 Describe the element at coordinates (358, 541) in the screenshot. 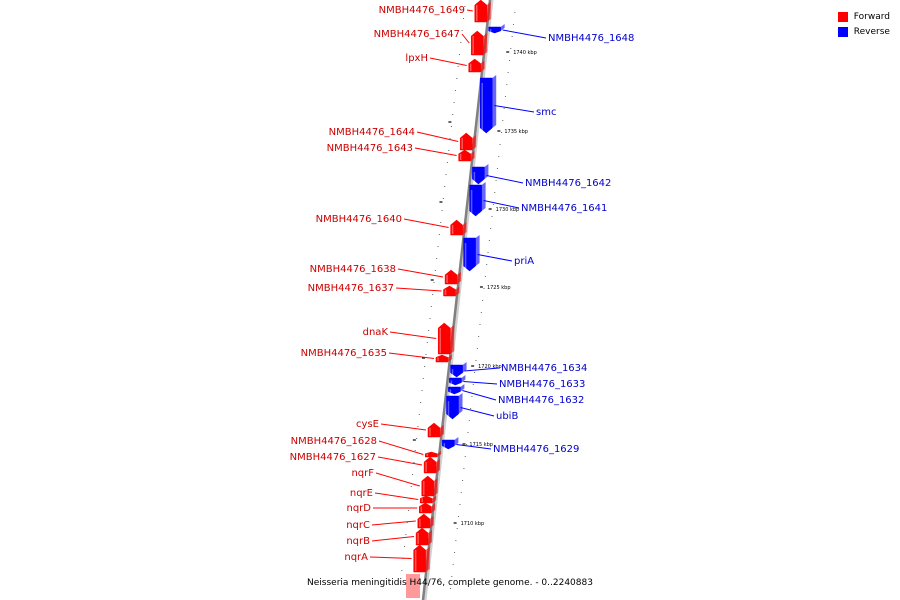

I see `gene-label: nqrB` at that location.